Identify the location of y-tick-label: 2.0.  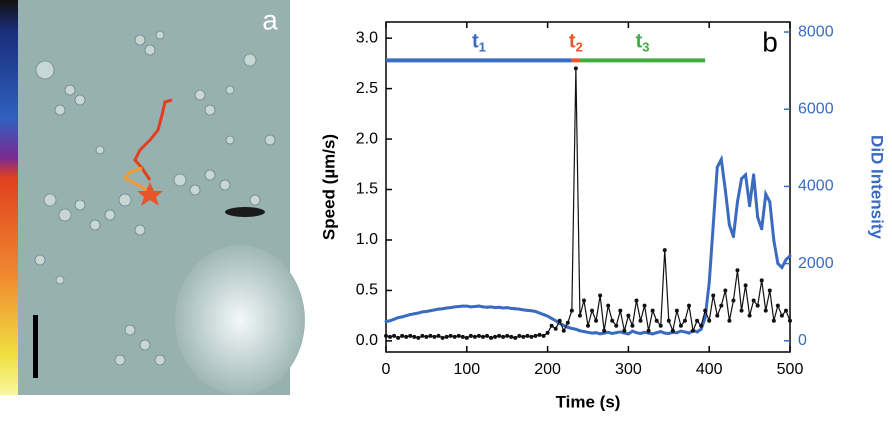
(367, 138).